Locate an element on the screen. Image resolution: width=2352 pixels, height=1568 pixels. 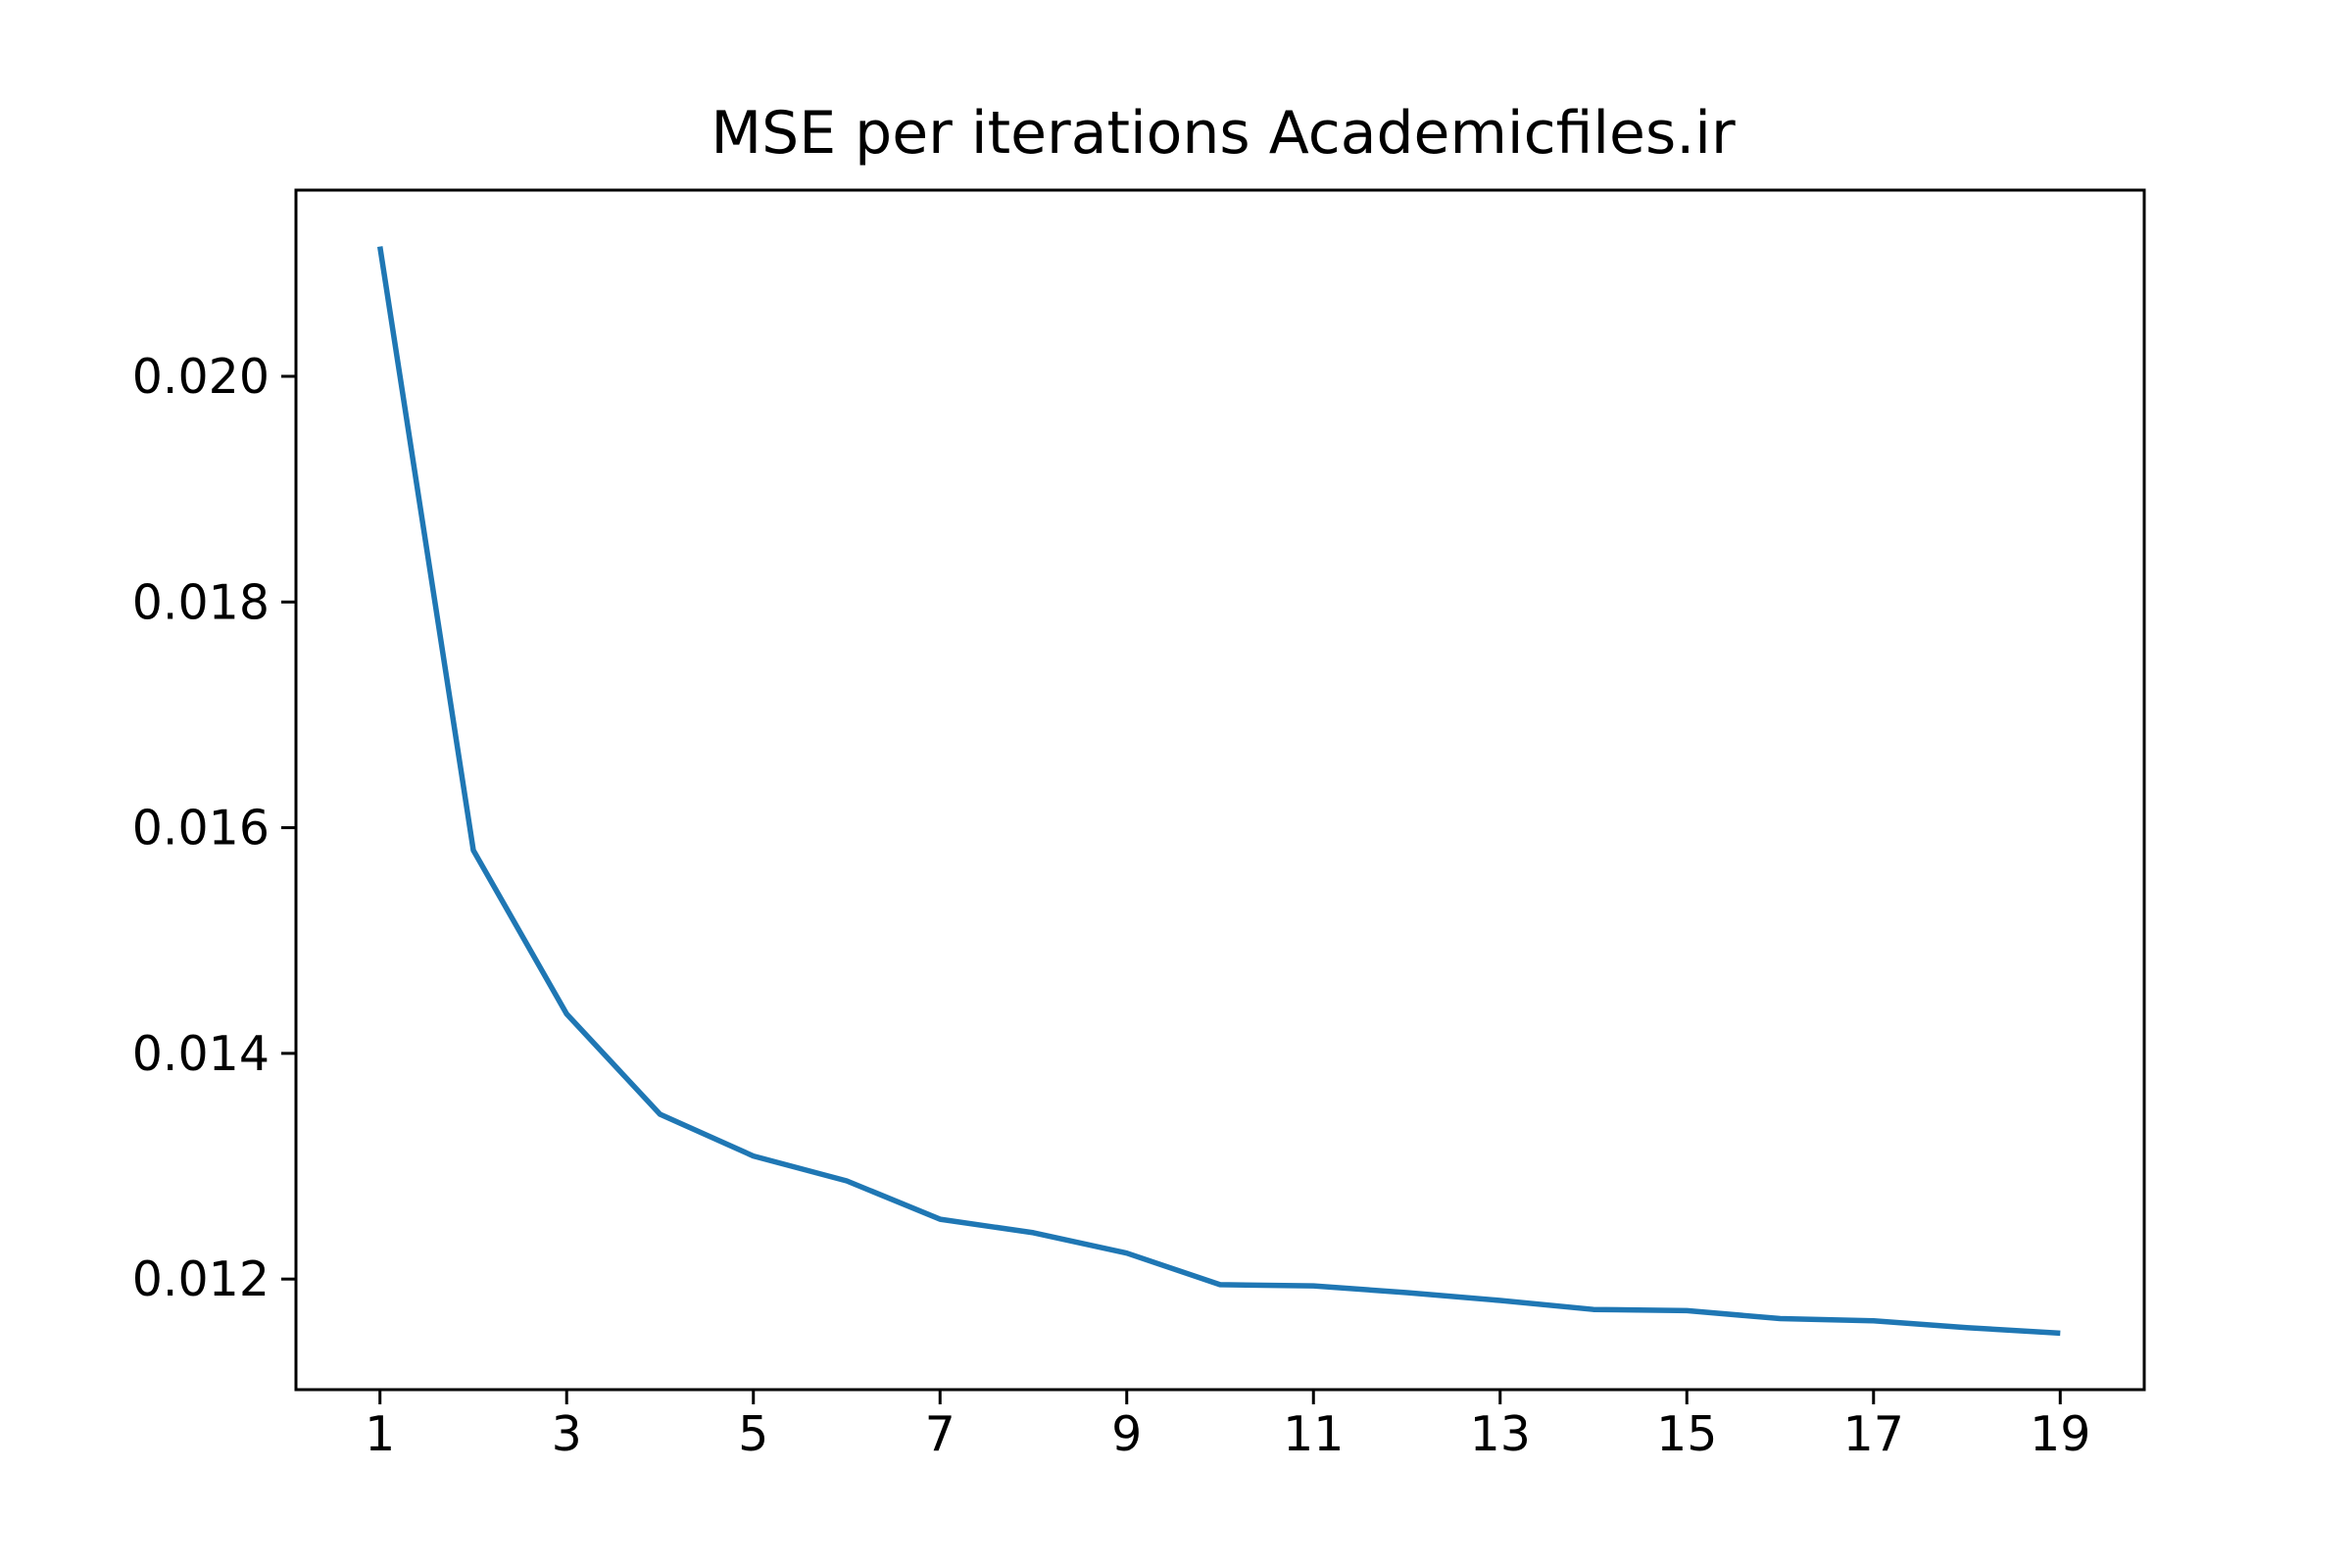
x-tick-label: 11 is located at coordinates (1313, 1434).